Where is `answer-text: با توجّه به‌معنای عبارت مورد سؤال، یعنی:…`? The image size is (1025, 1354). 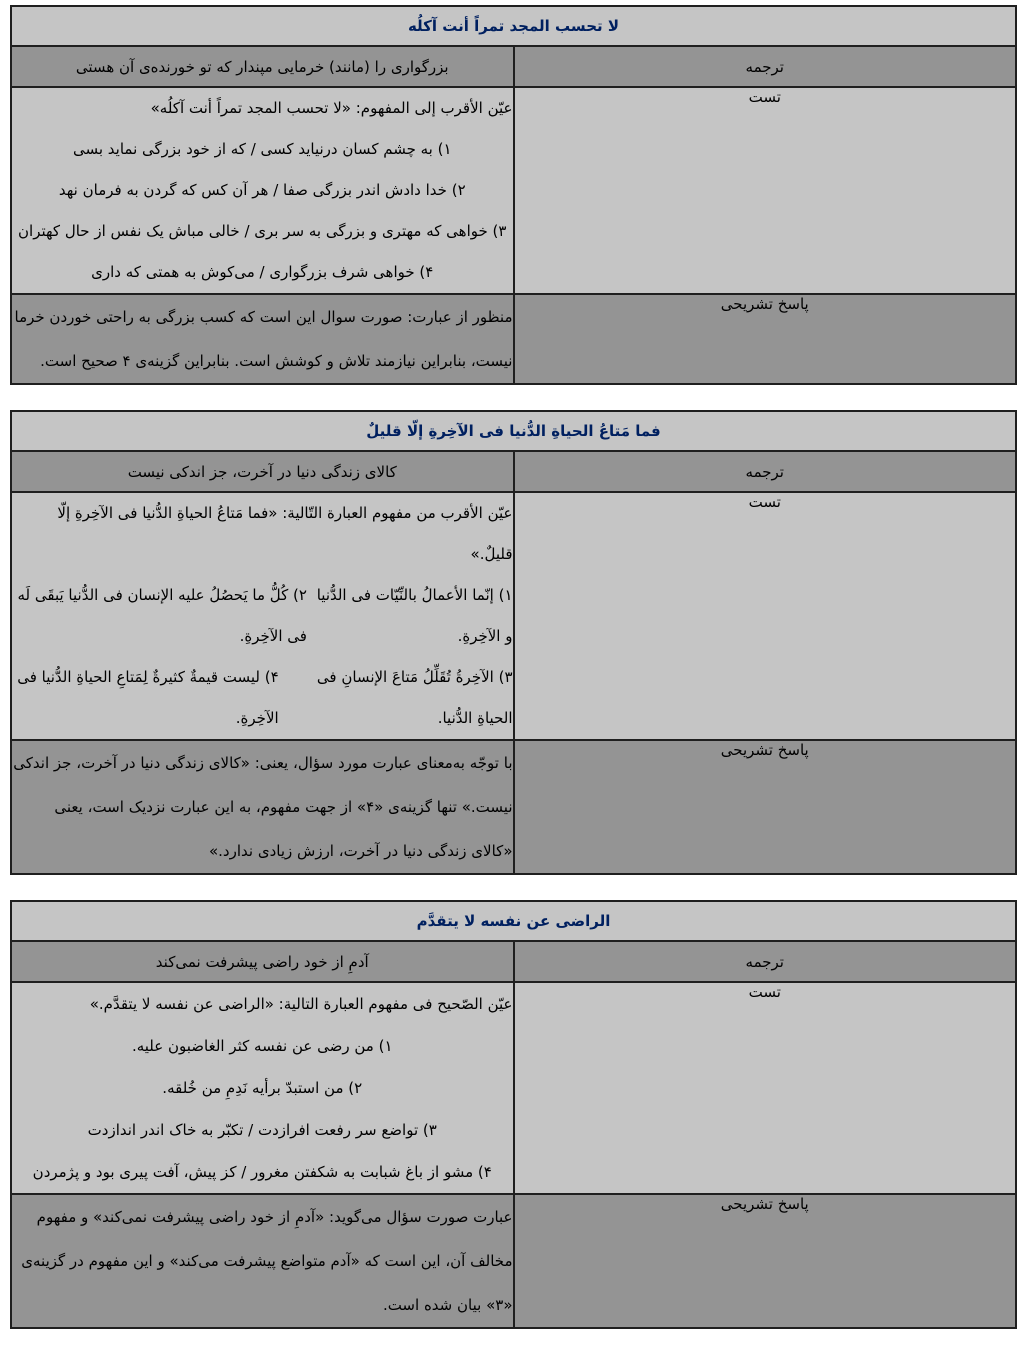 answer-text: با توجّه به‌معنای عبارت مورد سؤال، یعنی:… is located at coordinates (262, 807).